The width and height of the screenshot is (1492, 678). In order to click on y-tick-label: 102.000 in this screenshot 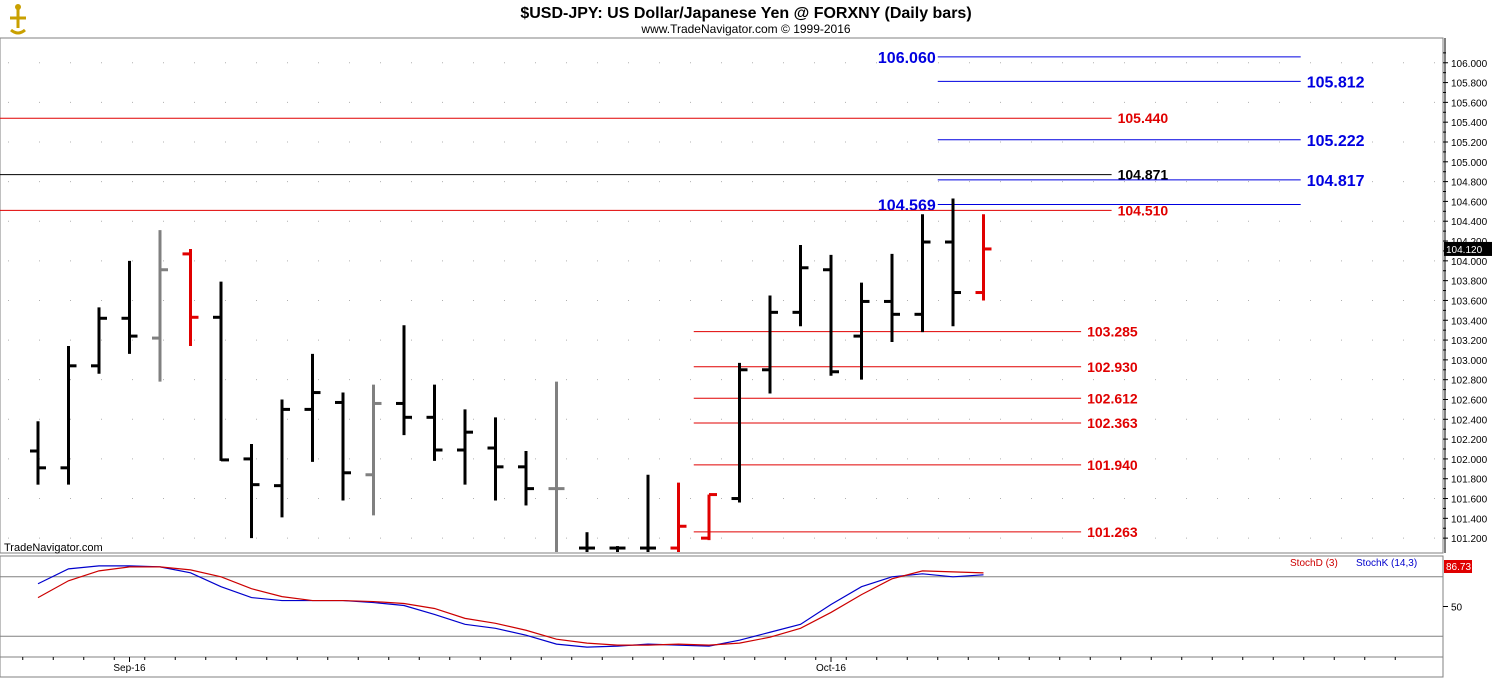, I will do `click(1469, 460)`.